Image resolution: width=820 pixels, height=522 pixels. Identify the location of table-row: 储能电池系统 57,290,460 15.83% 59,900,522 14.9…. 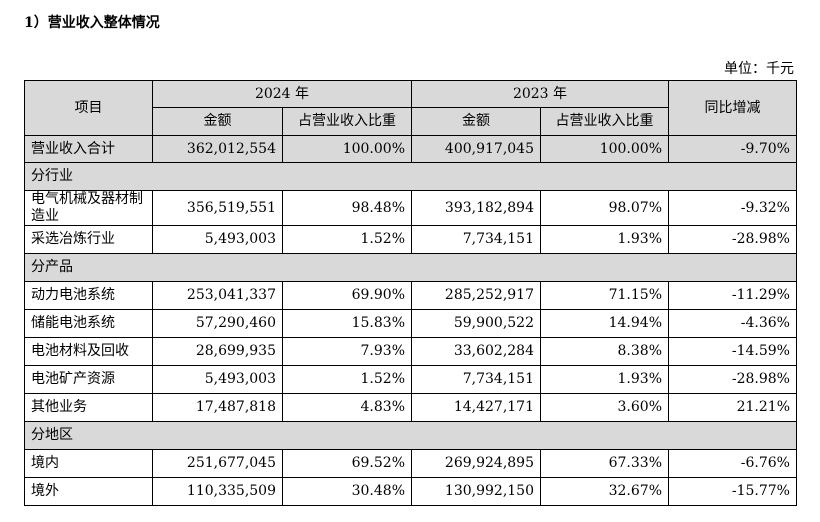
(410, 323).